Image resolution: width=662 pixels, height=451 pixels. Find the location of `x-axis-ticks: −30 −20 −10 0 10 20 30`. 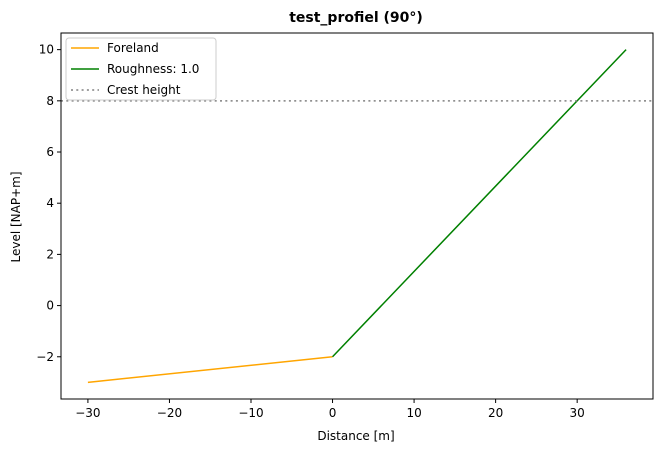

x-axis-ticks: −30 −20 −10 0 10 20 30 is located at coordinates (330, 409).